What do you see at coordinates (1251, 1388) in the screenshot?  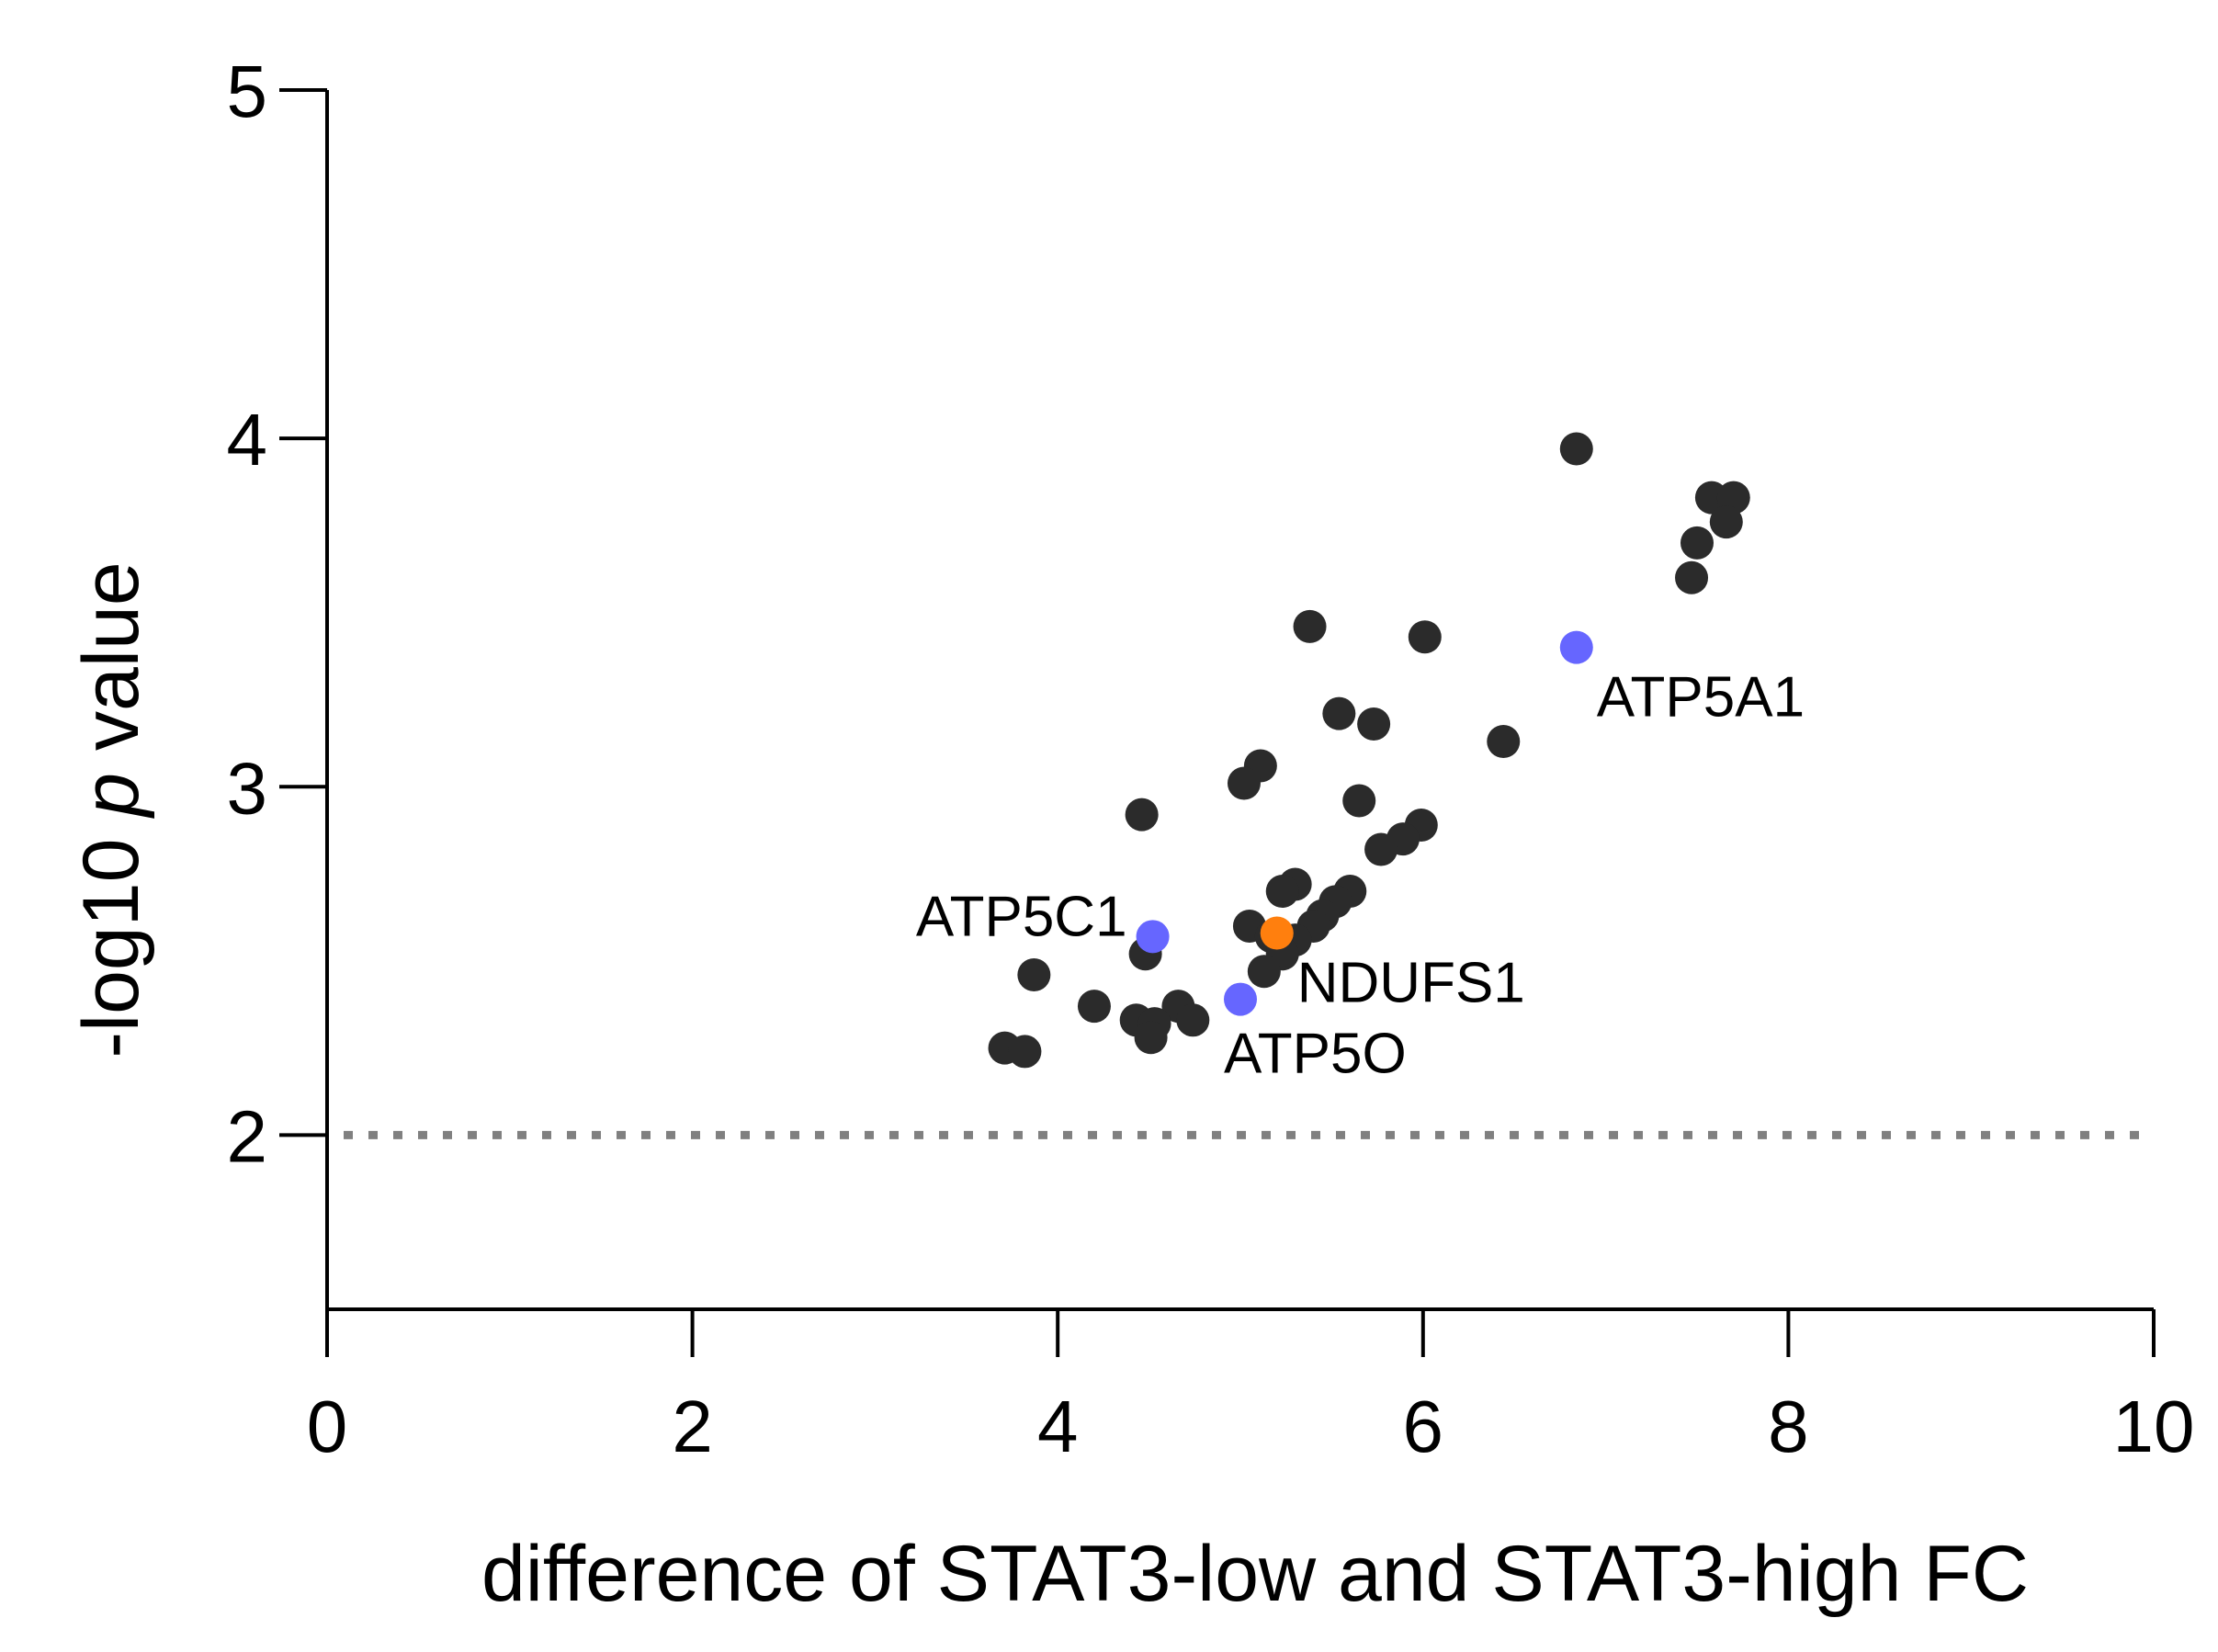 I see `x-tick-group: 0 2 4 6 8 10` at bounding box center [1251, 1388].